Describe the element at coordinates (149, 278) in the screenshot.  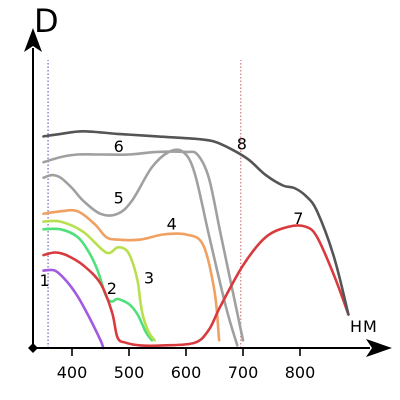
I see `curve-label-3: 3` at that location.